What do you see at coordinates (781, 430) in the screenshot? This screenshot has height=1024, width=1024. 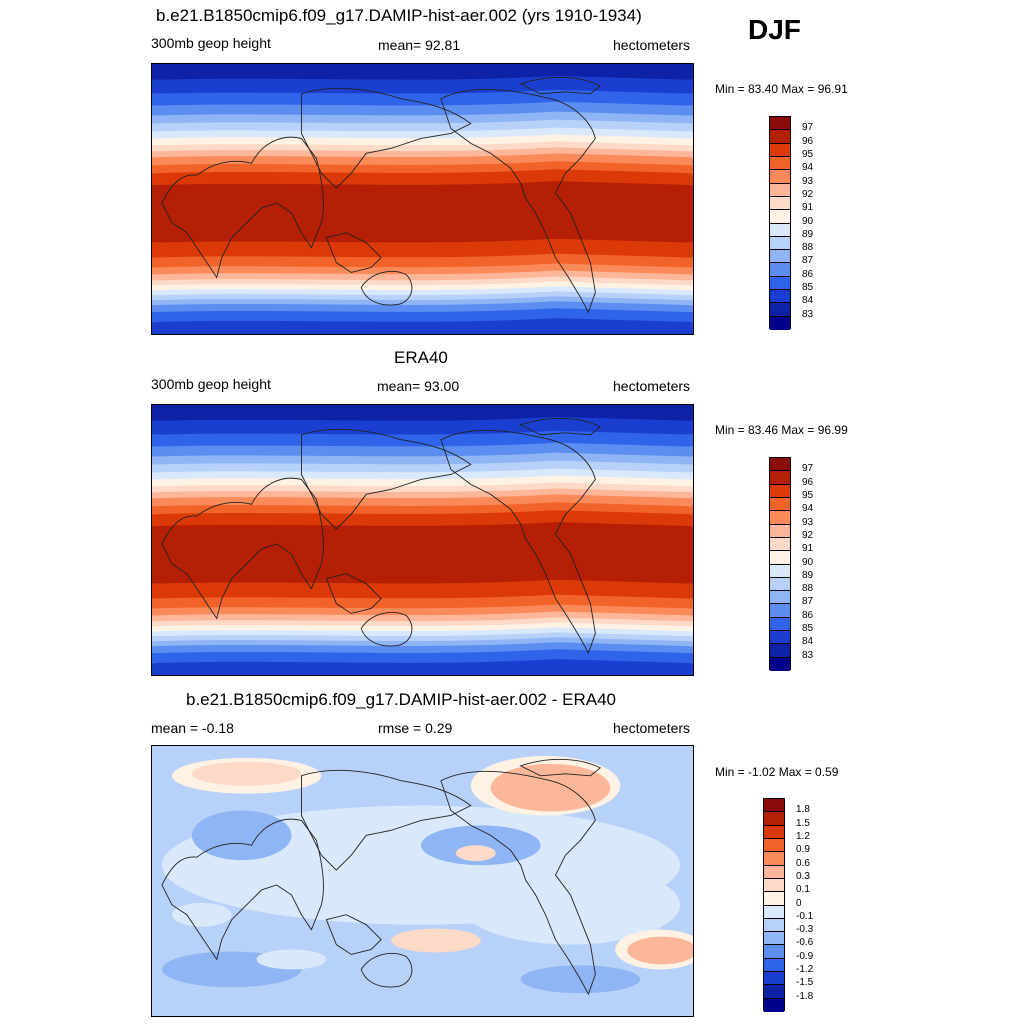 I see `panel-2-minmax: Min = 83.46 Max = 96.99` at bounding box center [781, 430].